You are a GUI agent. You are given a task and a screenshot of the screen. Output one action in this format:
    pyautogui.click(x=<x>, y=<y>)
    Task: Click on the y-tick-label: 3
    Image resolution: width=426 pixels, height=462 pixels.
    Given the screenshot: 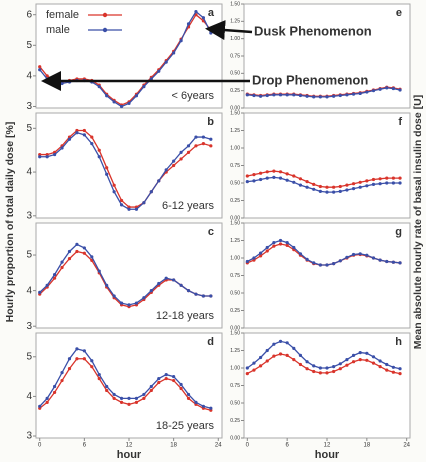 What is the action you would take?
    pyautogui.click(x=29, y=106)
    